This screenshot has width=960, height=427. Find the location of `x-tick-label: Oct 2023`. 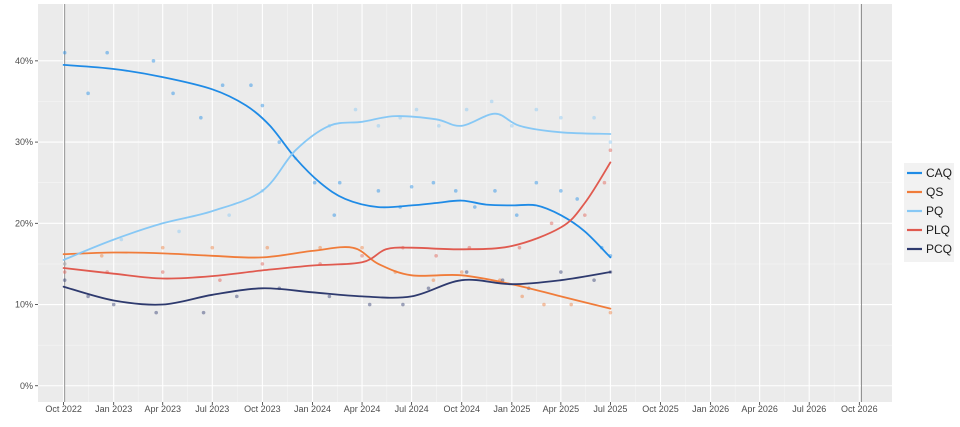

x-tick-label: Oct 2023 is located at coordinates (262, 409).